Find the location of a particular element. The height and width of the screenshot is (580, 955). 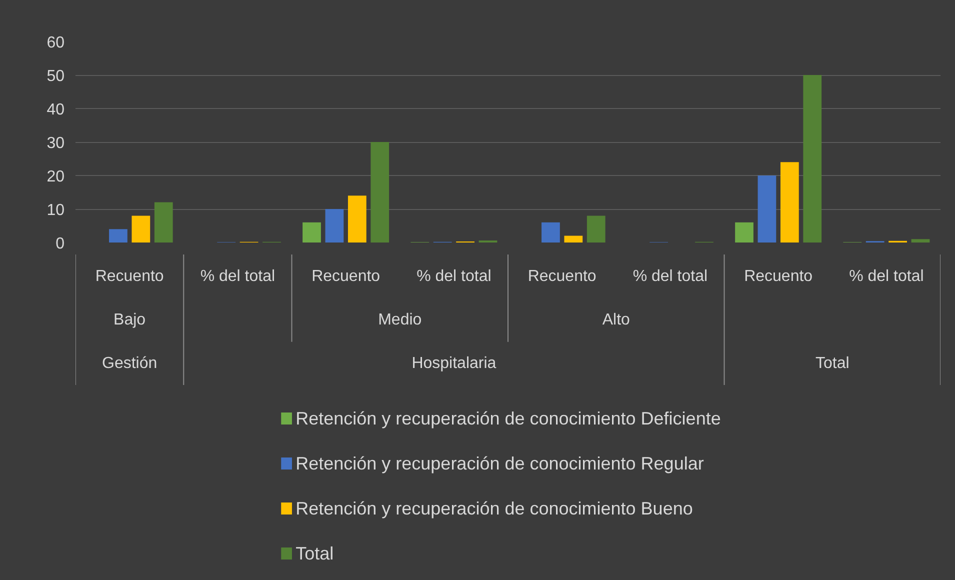

legend-label: Retención y recuperación de conocimiento Deficiente is located at coordinates (508, 418).